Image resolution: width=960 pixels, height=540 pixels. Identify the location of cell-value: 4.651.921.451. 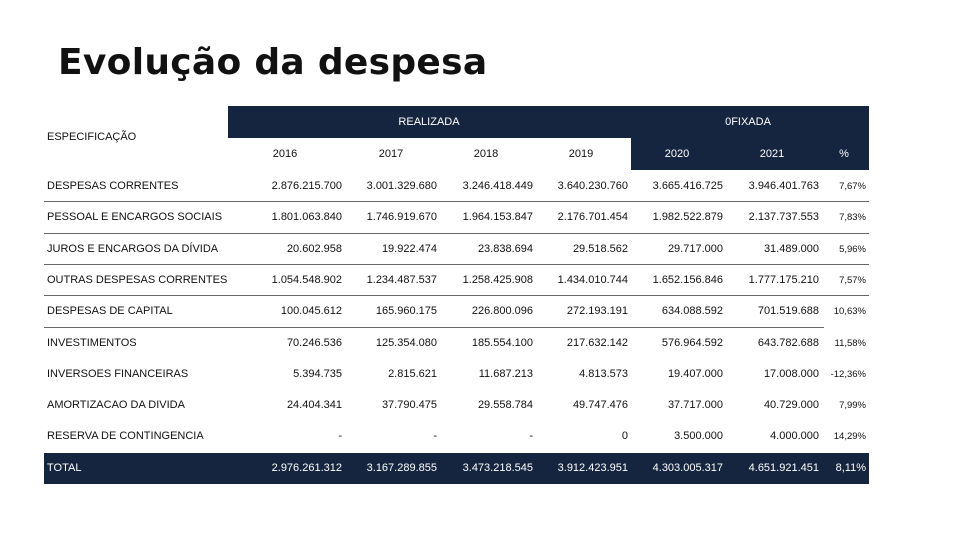
(783, 467).